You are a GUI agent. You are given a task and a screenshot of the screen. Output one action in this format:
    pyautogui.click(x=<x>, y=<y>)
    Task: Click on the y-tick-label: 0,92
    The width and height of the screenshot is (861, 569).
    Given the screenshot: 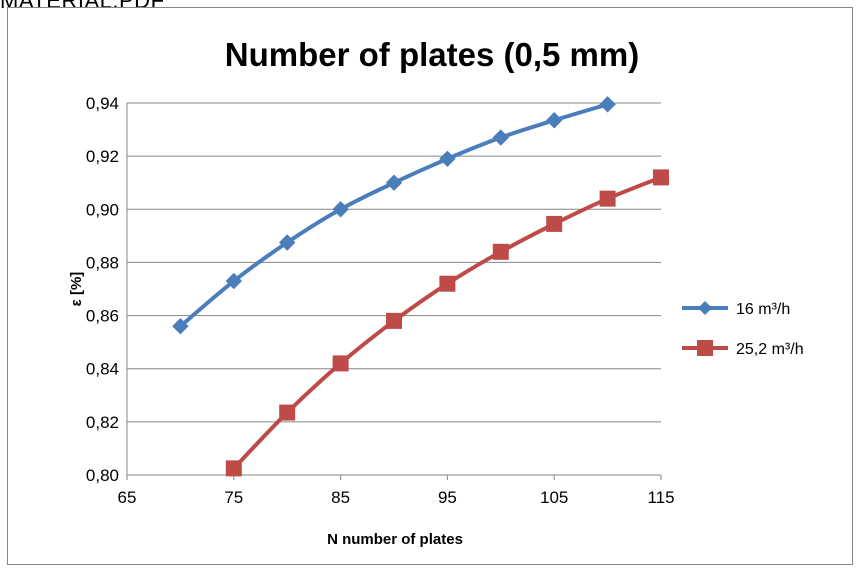 What is the action you would take?
    pyautogui.click(x=102, y=156)
    